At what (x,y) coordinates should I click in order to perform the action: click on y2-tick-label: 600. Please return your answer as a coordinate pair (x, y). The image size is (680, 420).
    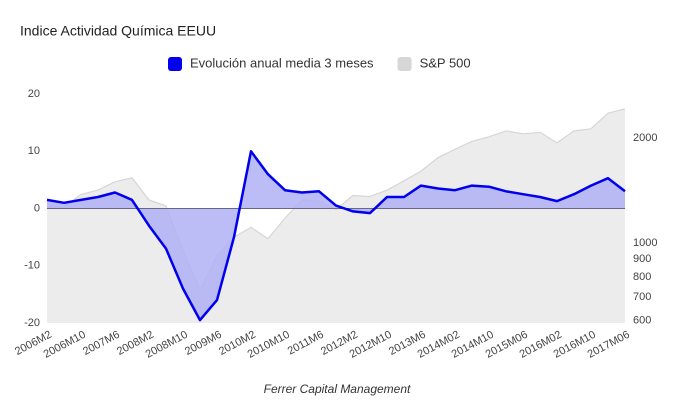
    Looking at the image, I should click on (642, 320).